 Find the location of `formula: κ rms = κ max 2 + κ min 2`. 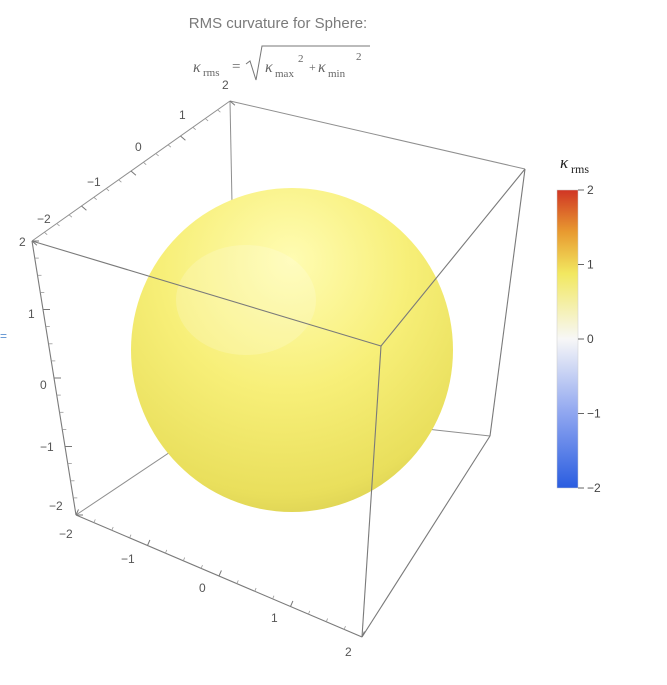

formula: κ rms = κ max 2 + κ min 2 is located at coordinates (281, 63).